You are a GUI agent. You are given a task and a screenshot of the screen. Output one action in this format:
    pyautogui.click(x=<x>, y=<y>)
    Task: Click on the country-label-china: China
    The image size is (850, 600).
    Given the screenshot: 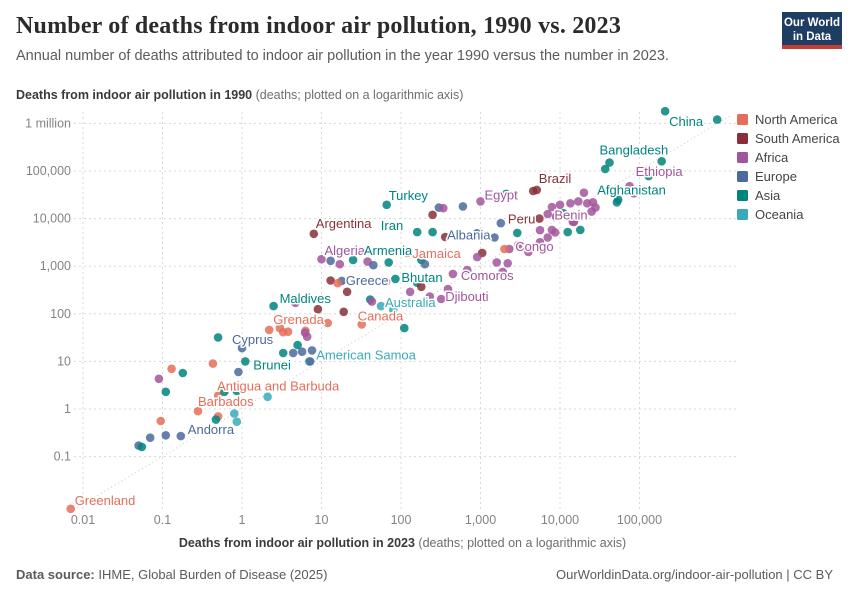 What is the action you would take?
    pyautogui.click(x=687, y=122)
    